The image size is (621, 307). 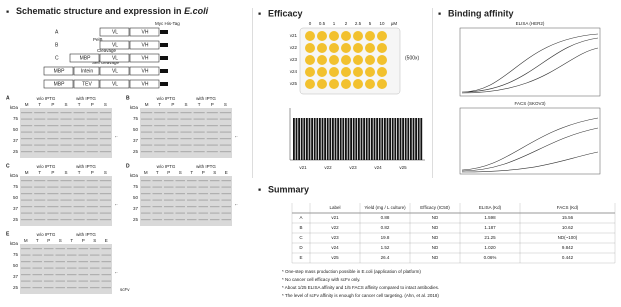 What do you see at coordinates (350, 61) in the screenshot?
I see `plate` at bounding box center [350, 61].